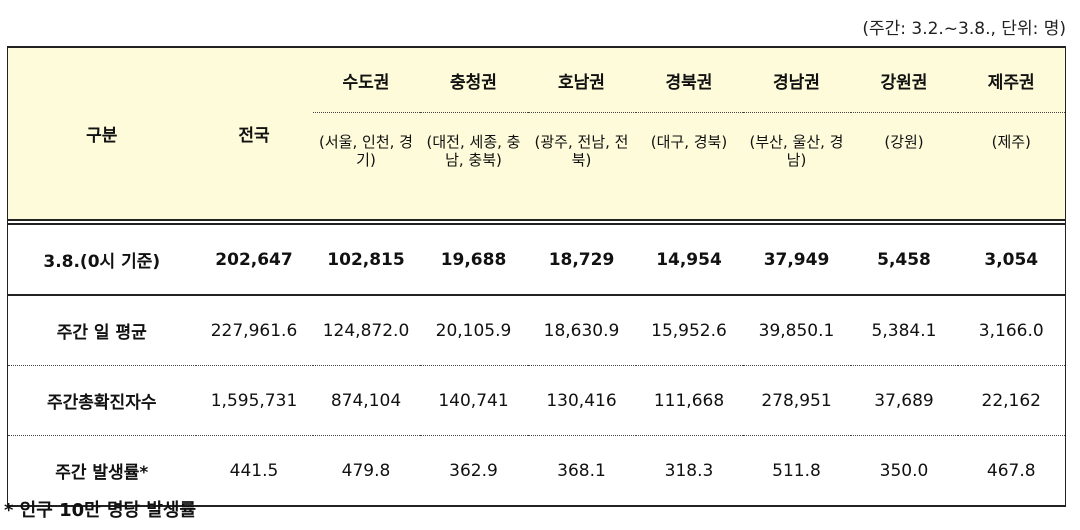  I want to click on header-sub-honam: (광주, 전남, 전북), so click(581, 166).